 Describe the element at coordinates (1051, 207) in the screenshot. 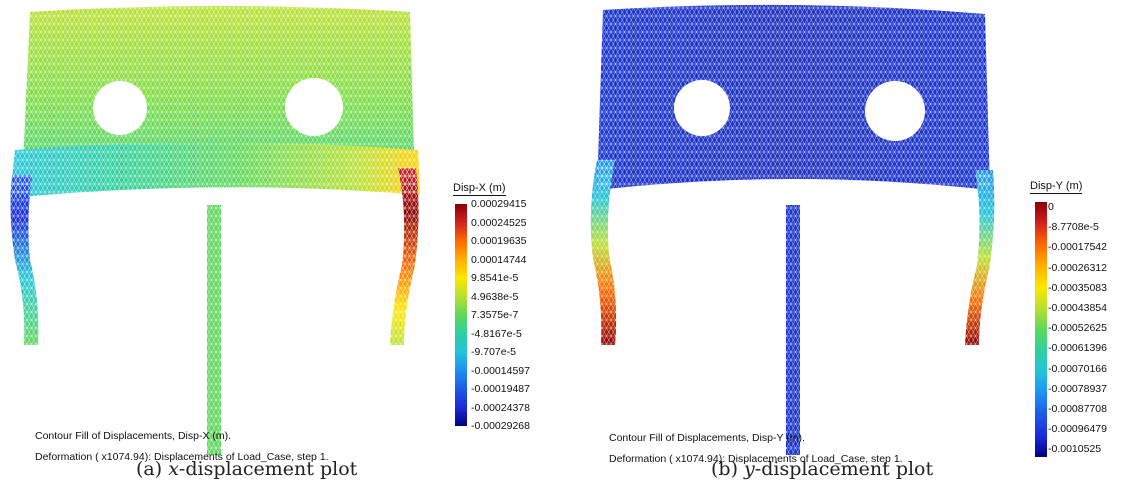

I see `colorbar-tick-label: 0` at that location.